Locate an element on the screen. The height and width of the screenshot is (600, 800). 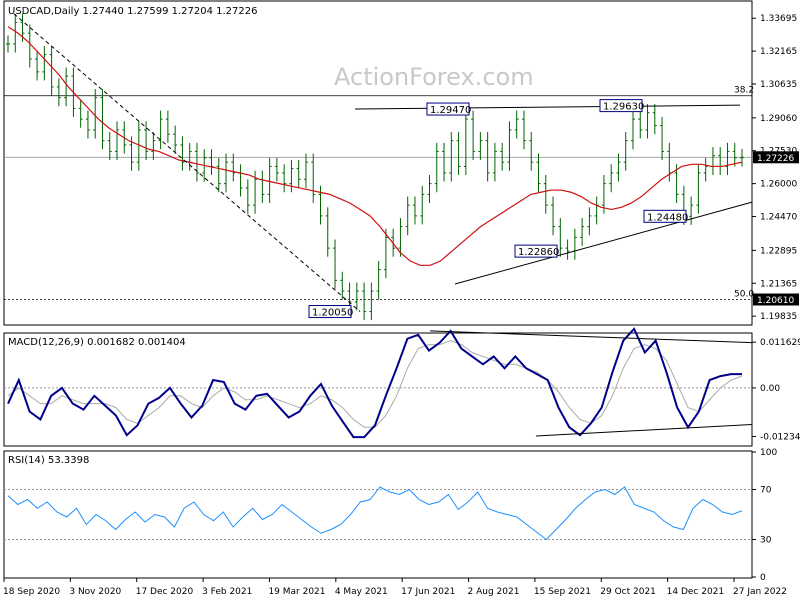
price-annotation-label: 1.20050 is located at coordinates (332, 313).